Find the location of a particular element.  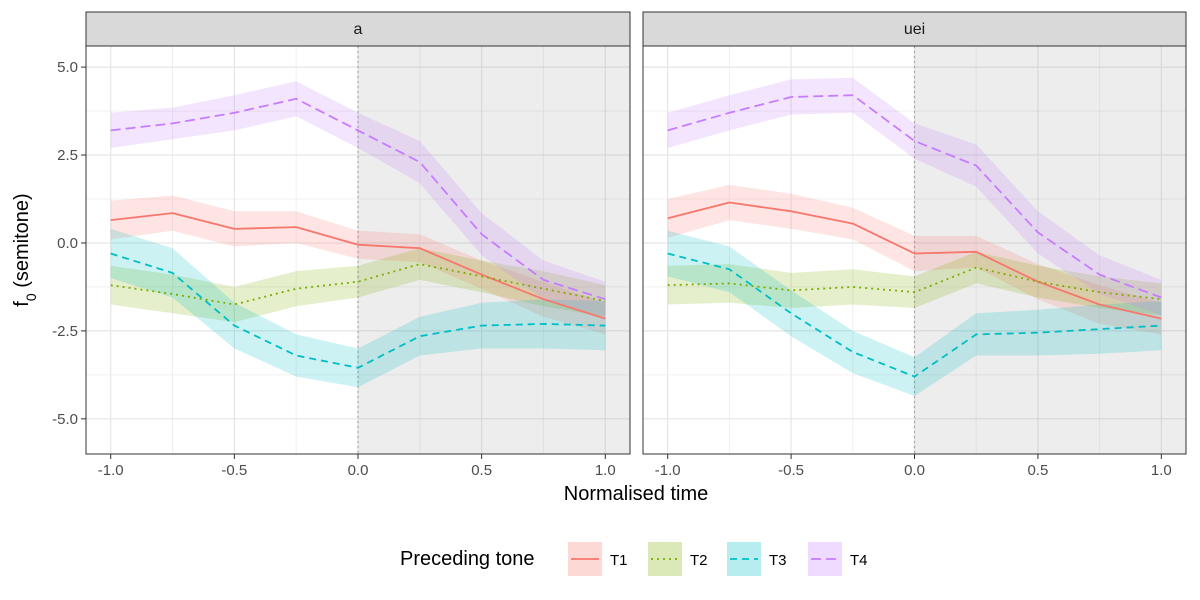

y-tick-label: -5.0 is located at coordinates (65, 419).